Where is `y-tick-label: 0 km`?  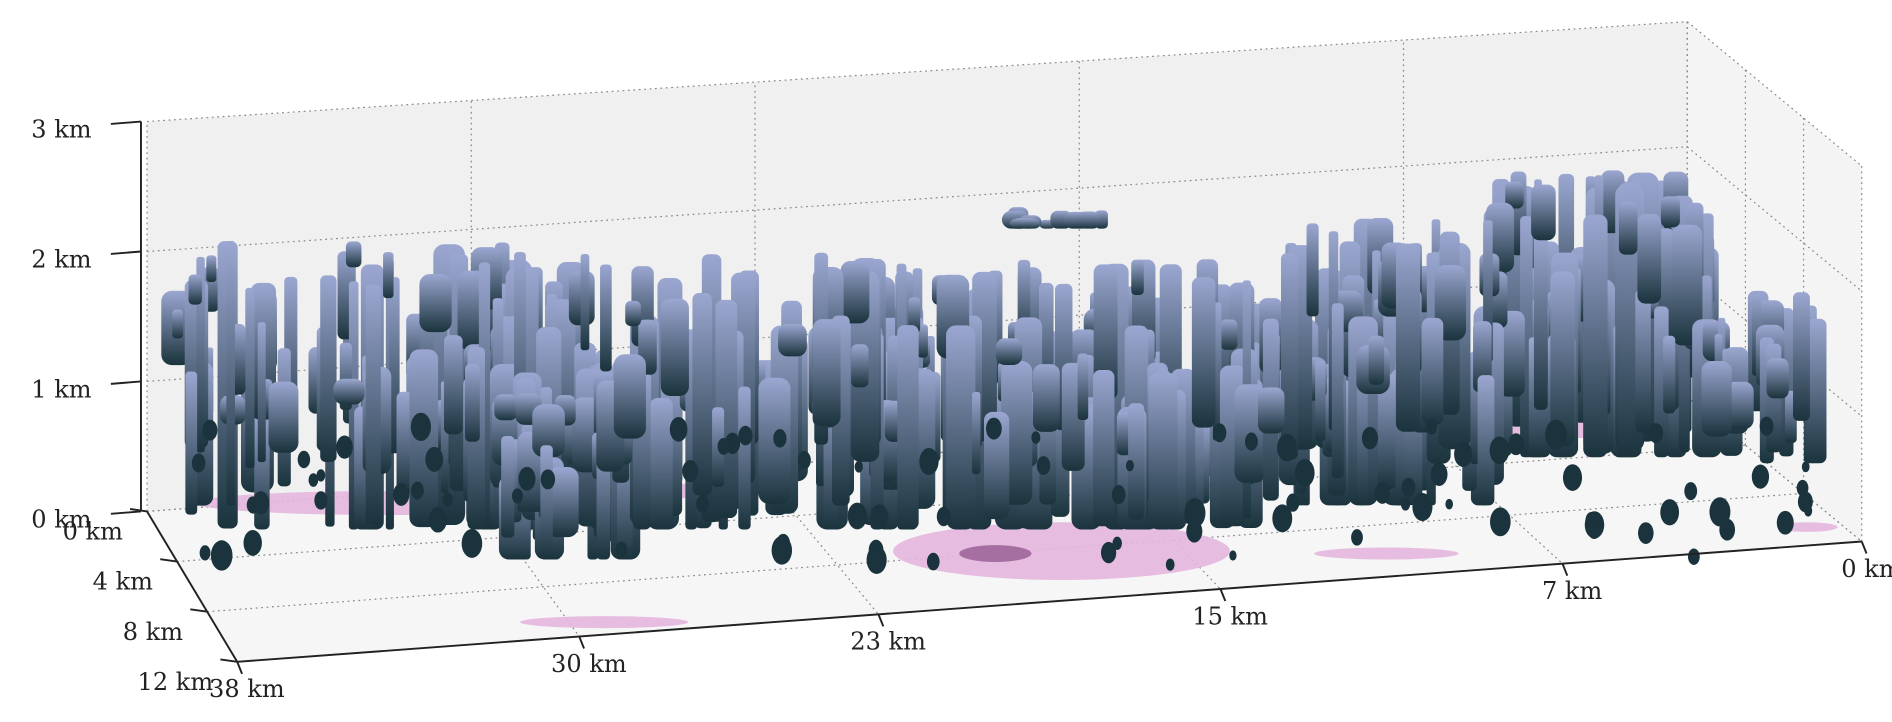
y-tick-label: 0 km is located at coordinates (93, 532).